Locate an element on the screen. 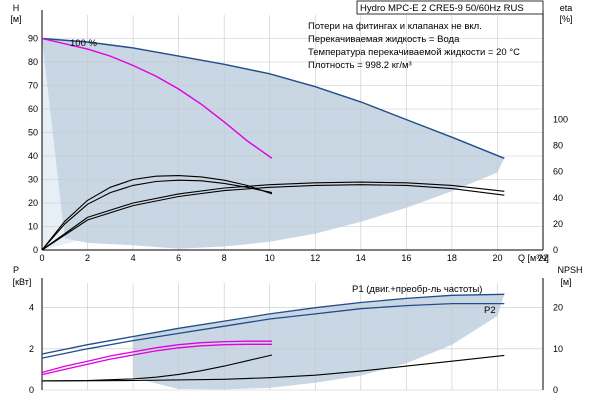  x-tick-label: 16 is located at coordinates (406, 258).